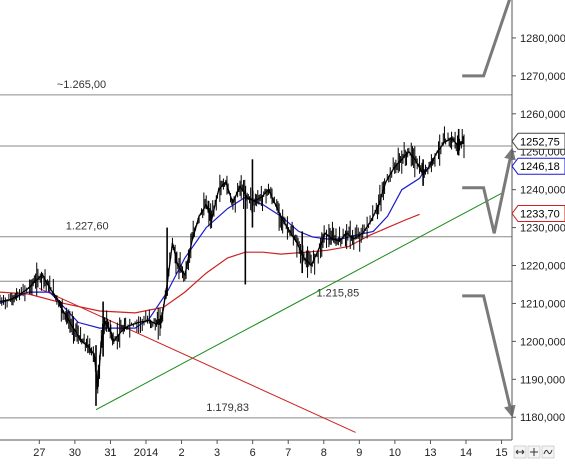 Image resolution: width=565 pixels, height=466 pixels. Describe the element at coordinates (253, 453) in the screenshot. I see `x-tick-label: 6` at that location.